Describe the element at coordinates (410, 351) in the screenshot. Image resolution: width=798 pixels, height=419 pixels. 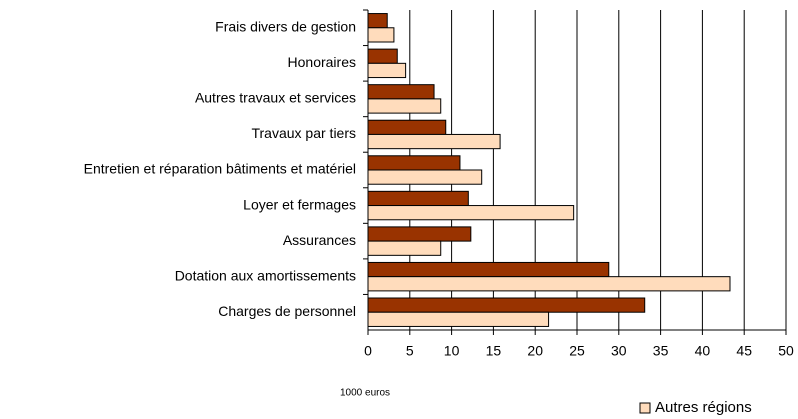
I see `x-tick-label: 5` at that location.